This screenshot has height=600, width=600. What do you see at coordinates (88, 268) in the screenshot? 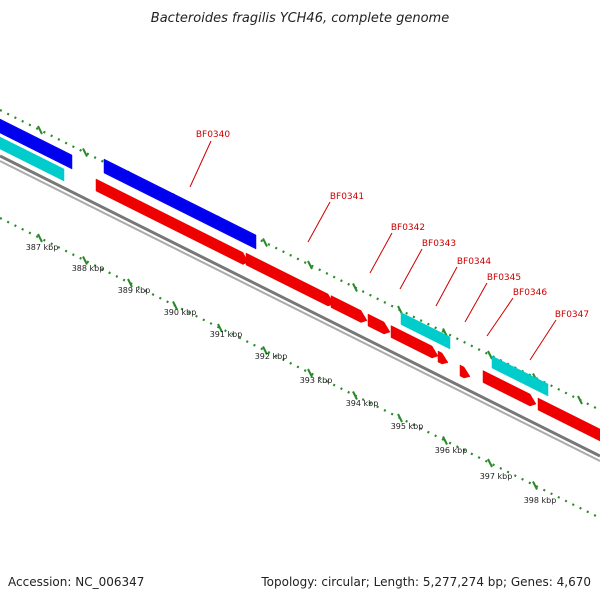
I see `tick-label-388-kbp: 388 kbp` at bounding box center [88, 268].